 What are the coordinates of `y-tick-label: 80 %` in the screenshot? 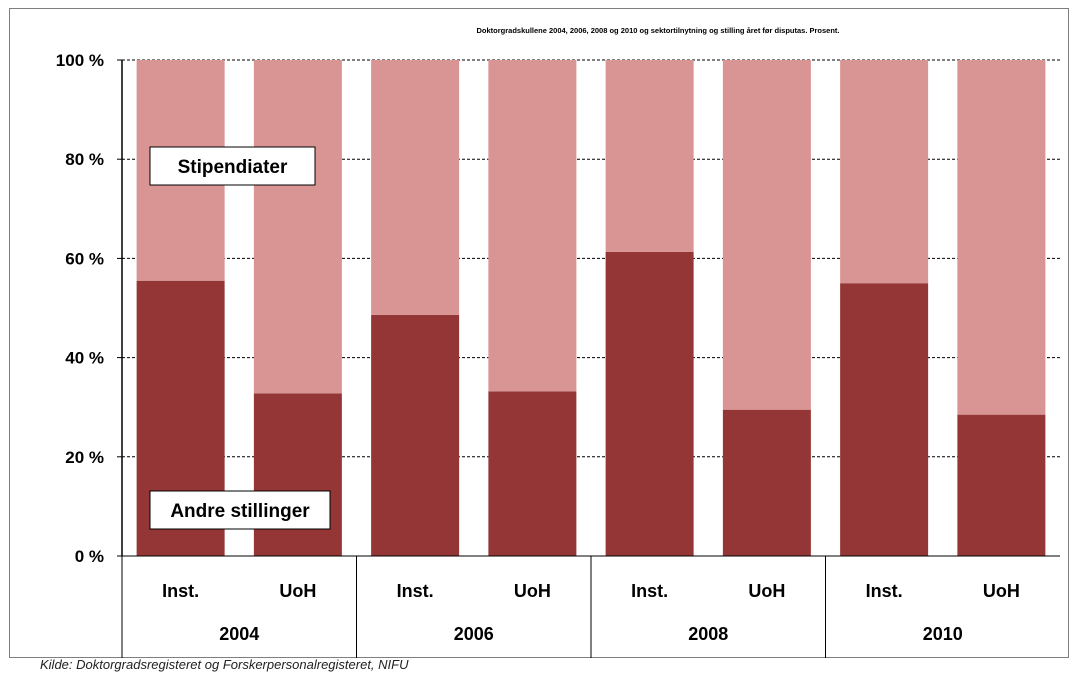 It's located at (84, 159).